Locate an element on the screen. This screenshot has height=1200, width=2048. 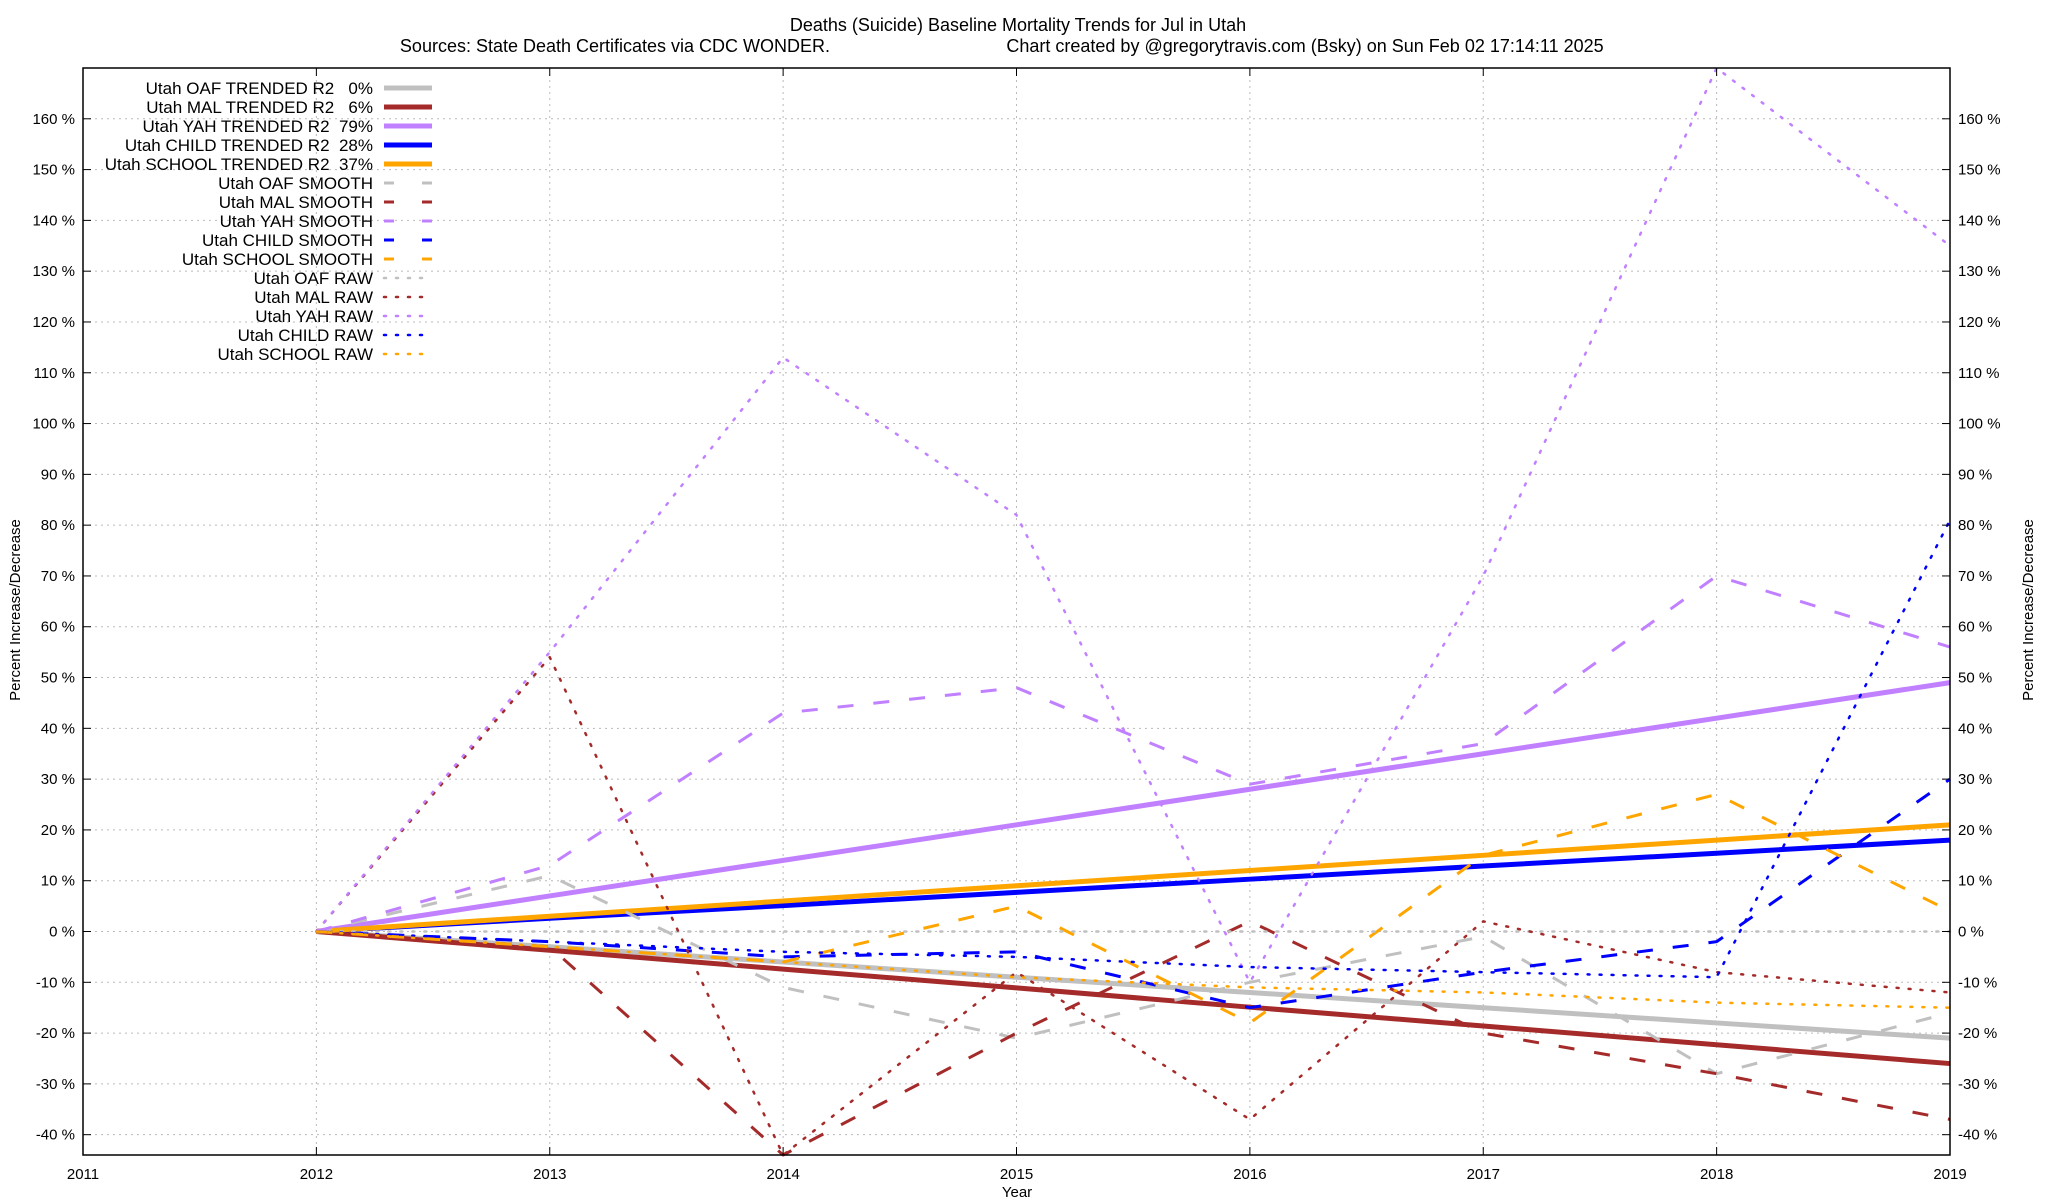
y-tick-label: 80 % is located at coordinates (58, 525).